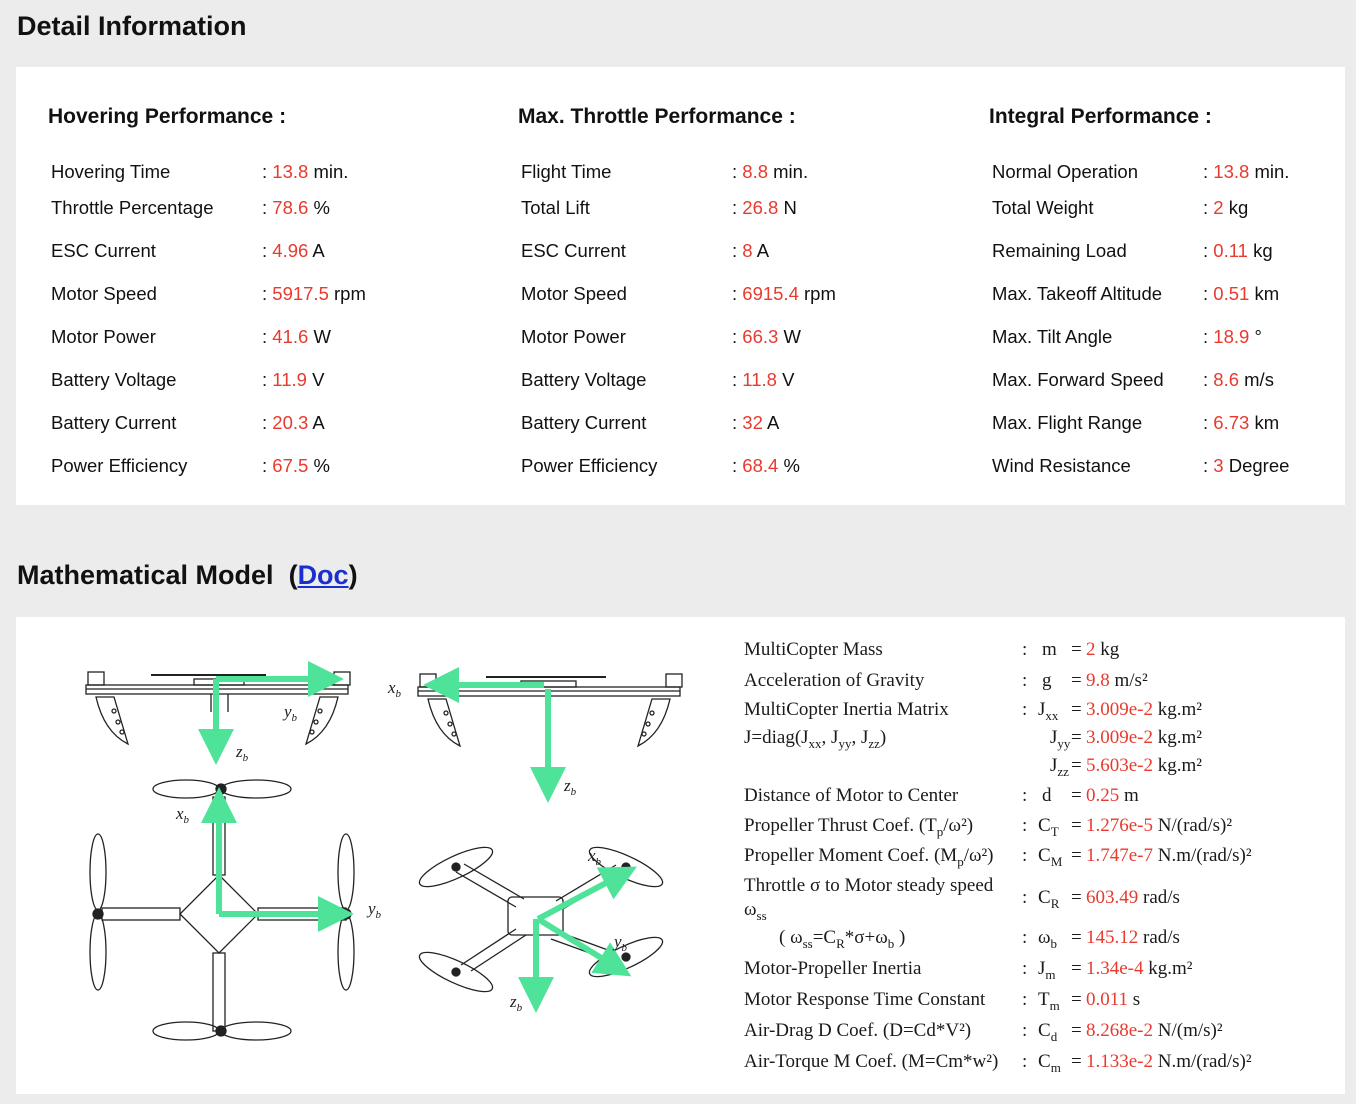 Image resolution: width=1356 pixels, height=1104 pixels. Describe the element at coordinates (187, 575) in the screenshot. I see `model-title: Mathematical Model (Doc)` at that location.